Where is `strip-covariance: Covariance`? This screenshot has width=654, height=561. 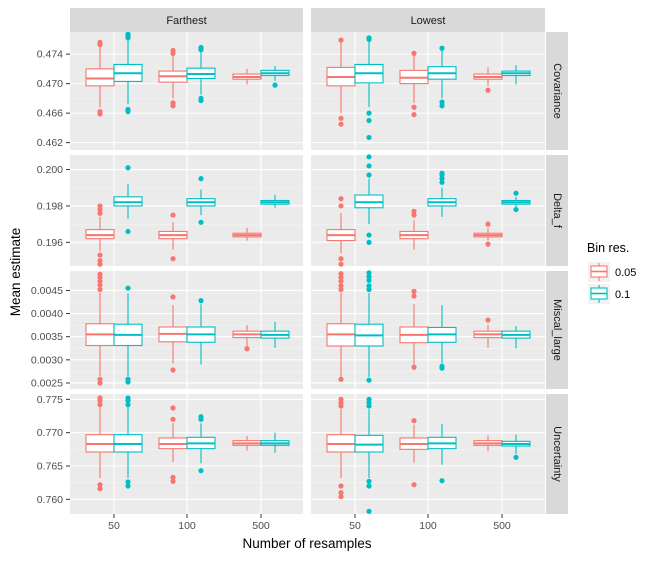 strip-covariance: Covariance is located at coordinates (557, 91).